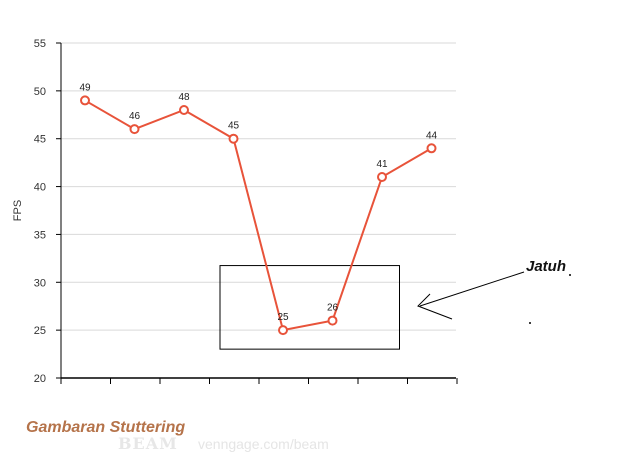  Describe the element at coordinates (40, 188) in the screenshot. I see `y-tick-label: 40` at that location.